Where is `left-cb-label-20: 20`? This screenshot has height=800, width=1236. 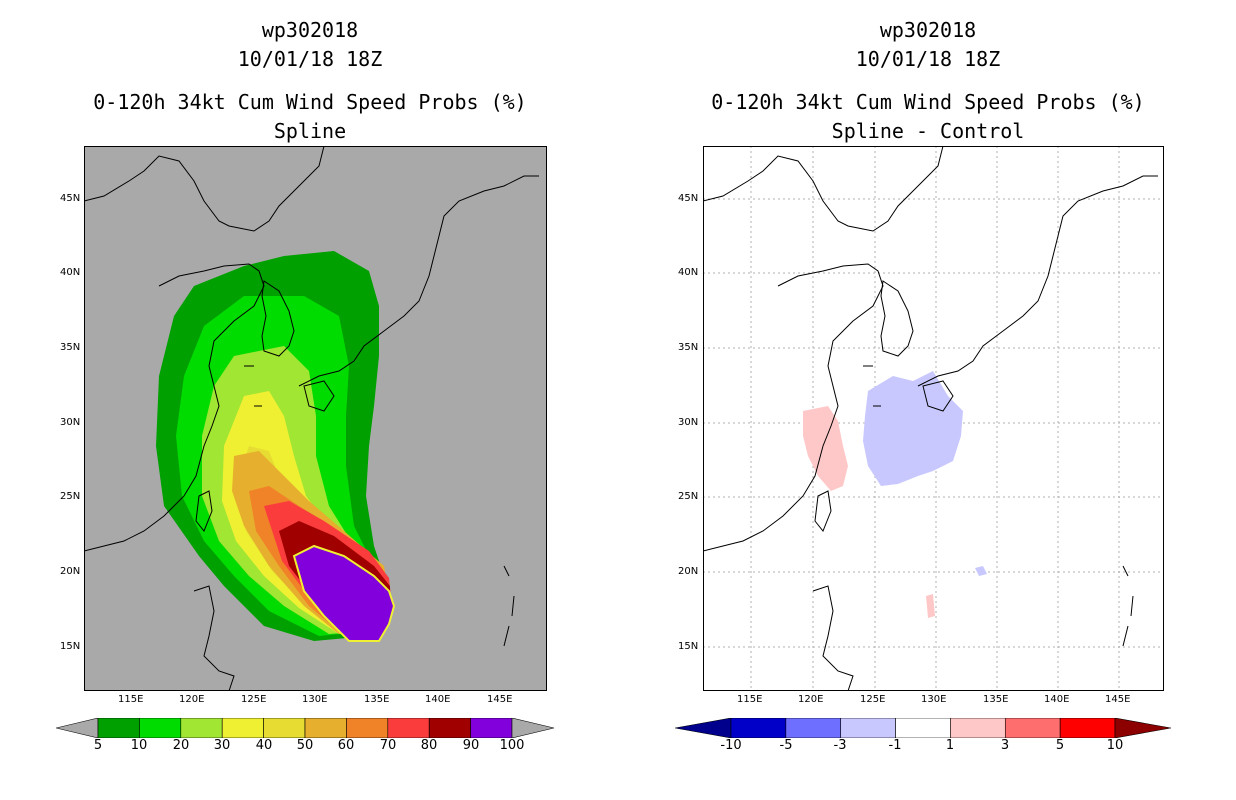 left-cb-label-20: 20 is located at coordinates (181, 745).